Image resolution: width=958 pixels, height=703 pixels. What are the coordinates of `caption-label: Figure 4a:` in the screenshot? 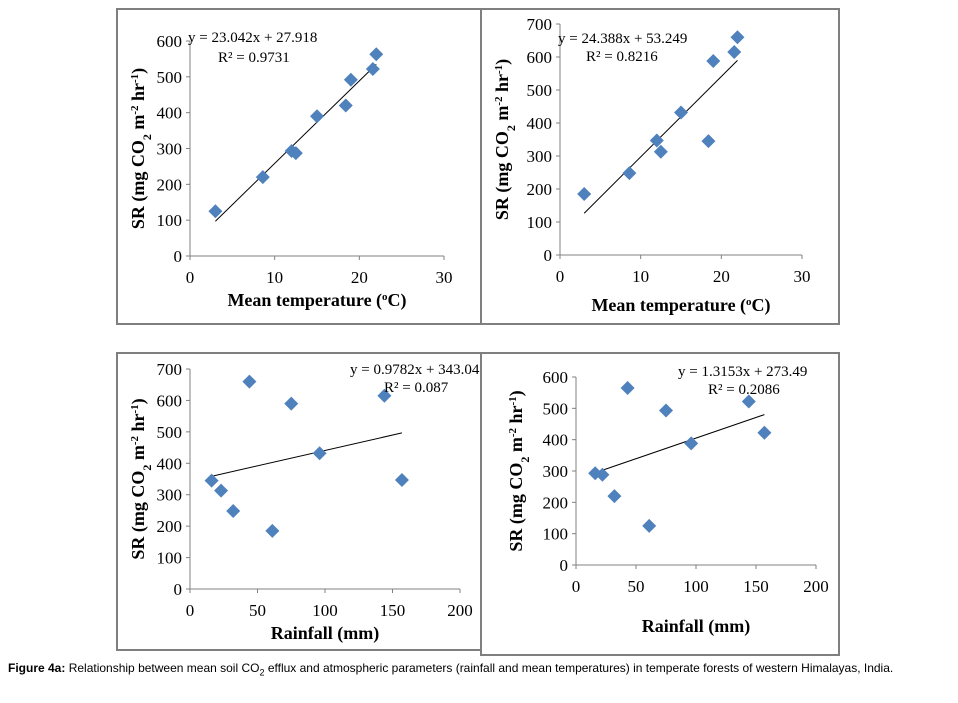 It's located at (37, 668).